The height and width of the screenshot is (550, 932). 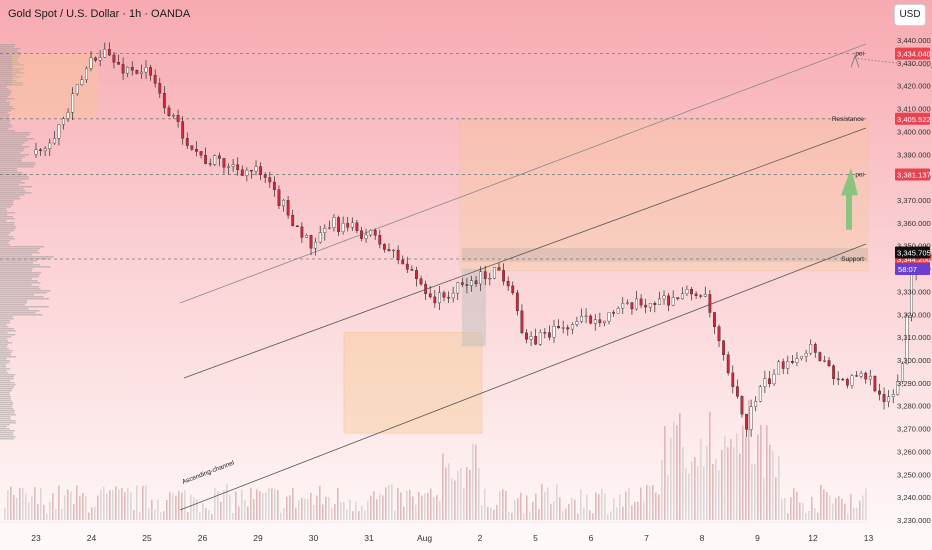 I want to click on time-tick-label: 9, so click(x=757, y=538).